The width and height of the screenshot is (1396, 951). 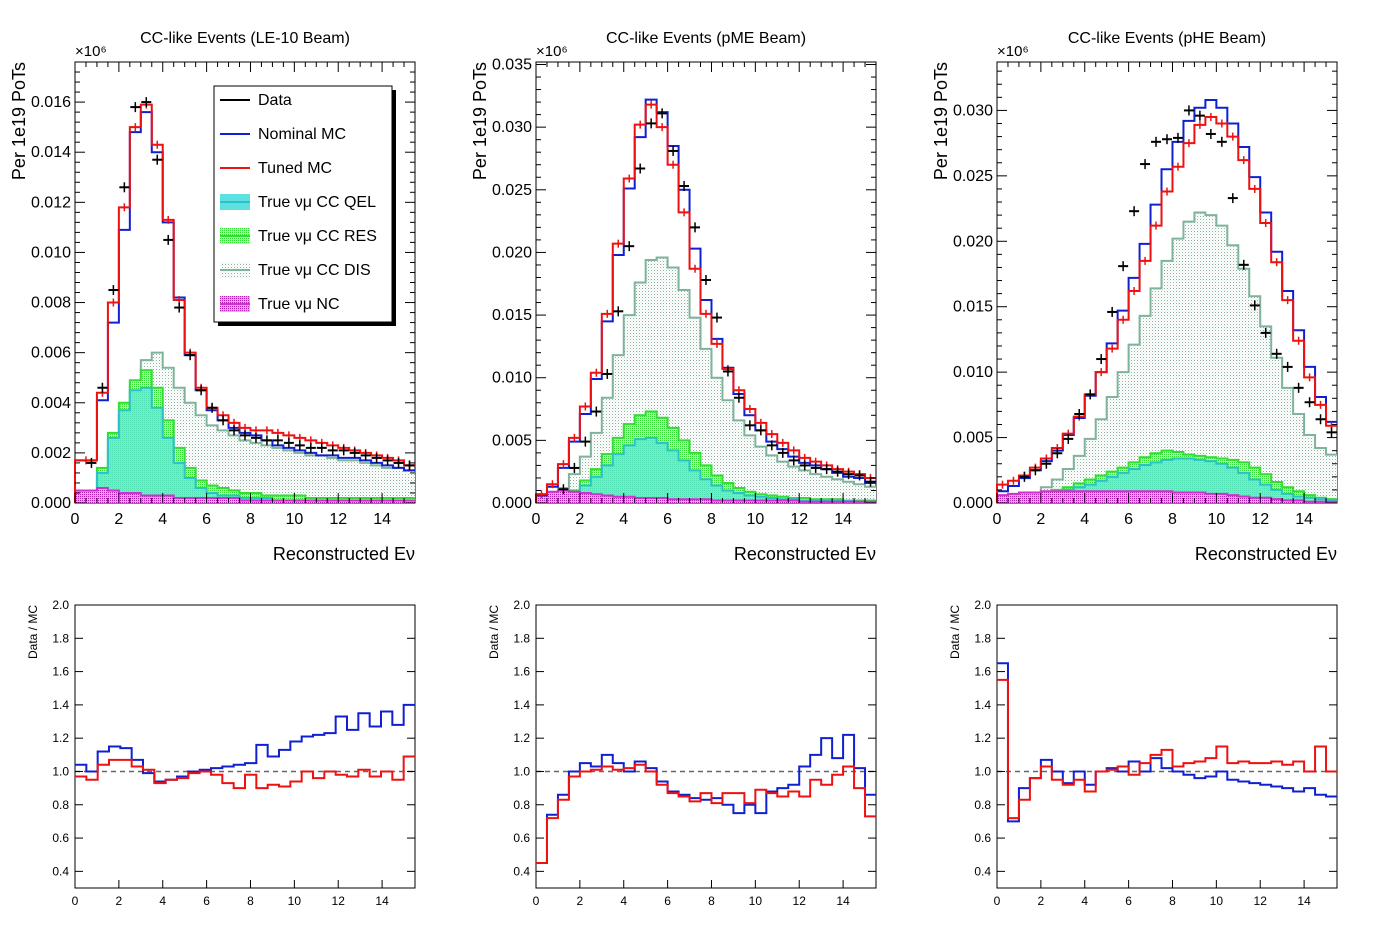 I want to click on chart-title: CC-like Events (pHE Beam), so click(x=1167, y=38).